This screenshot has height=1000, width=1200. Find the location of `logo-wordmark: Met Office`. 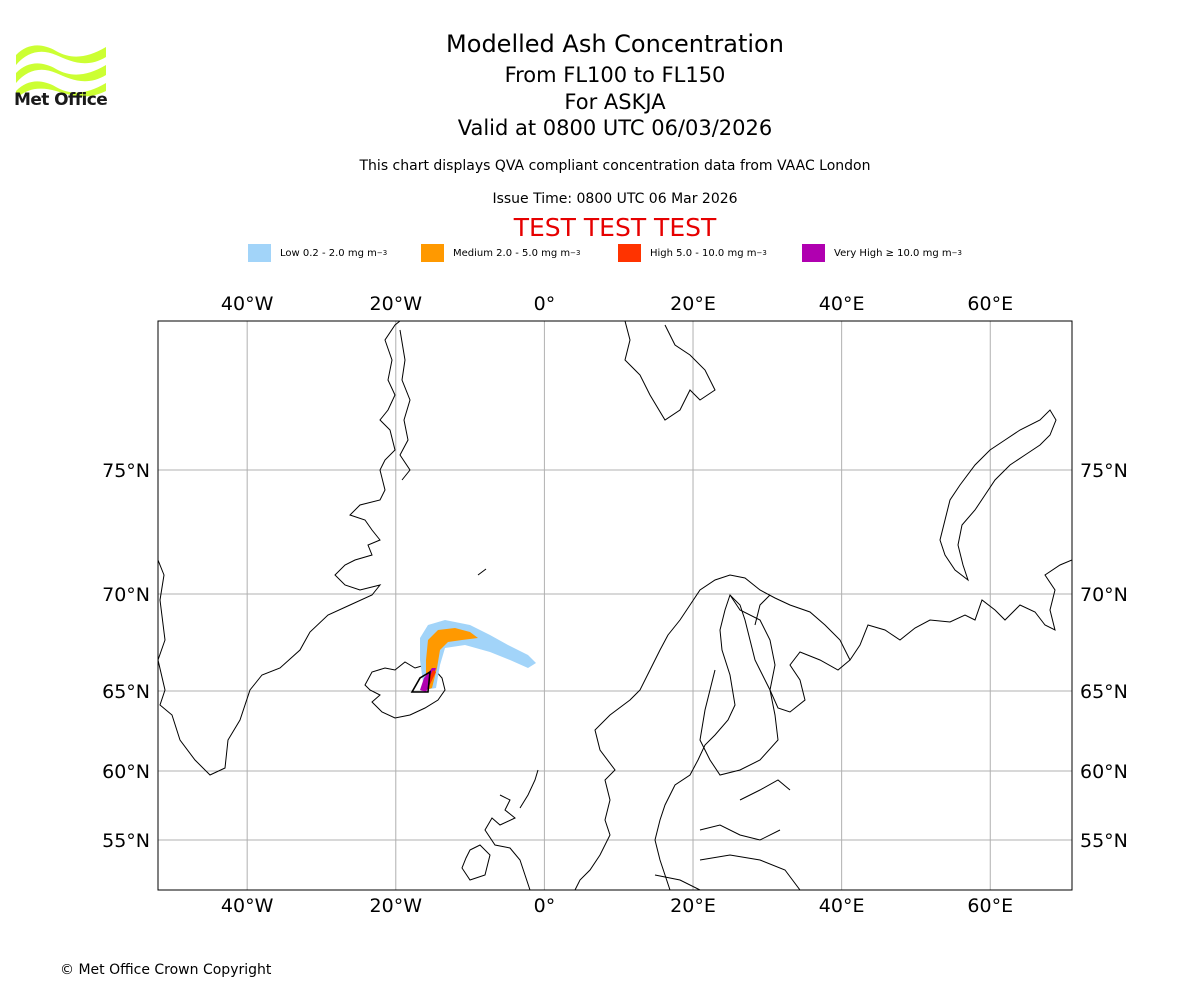

logo-wordmark: Met Office is located at coordinates (61, 100).